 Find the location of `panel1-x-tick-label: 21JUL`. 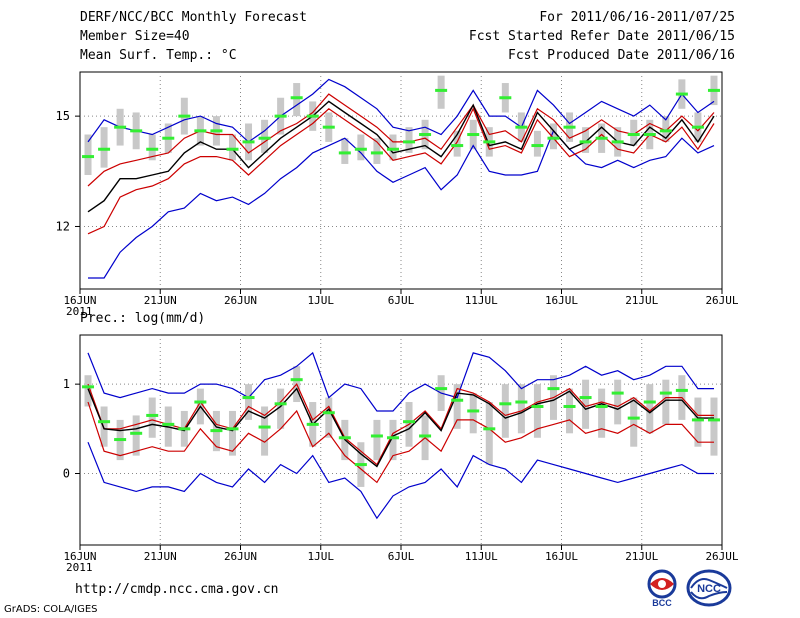

panel1-x-tick-label: 21JUL is located at coordinates (641, 300).